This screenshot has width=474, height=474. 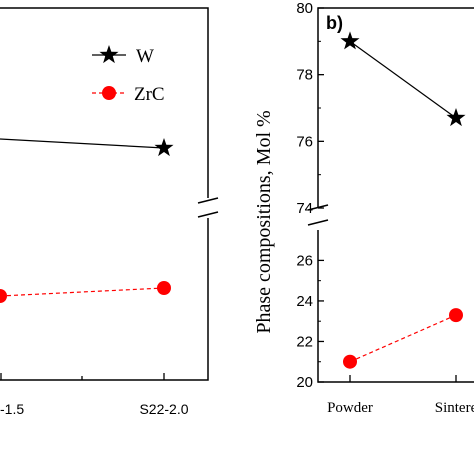 I want to click on left-axis-break-mark, so click(x=208, y=207).